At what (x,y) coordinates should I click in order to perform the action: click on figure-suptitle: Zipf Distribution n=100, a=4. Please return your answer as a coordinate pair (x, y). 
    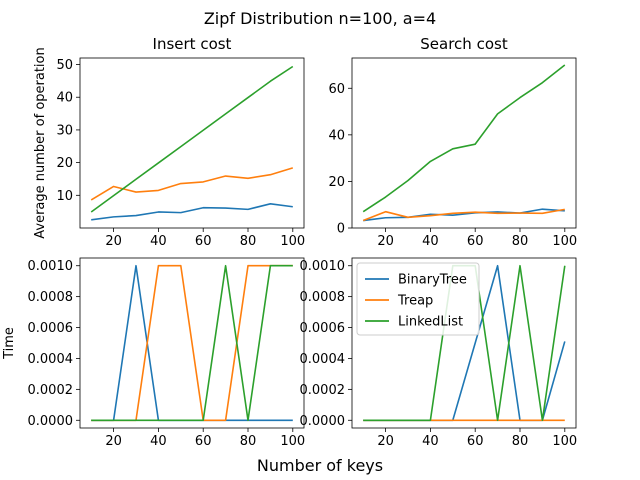
    Looking at the image, I should click on (320, 18).